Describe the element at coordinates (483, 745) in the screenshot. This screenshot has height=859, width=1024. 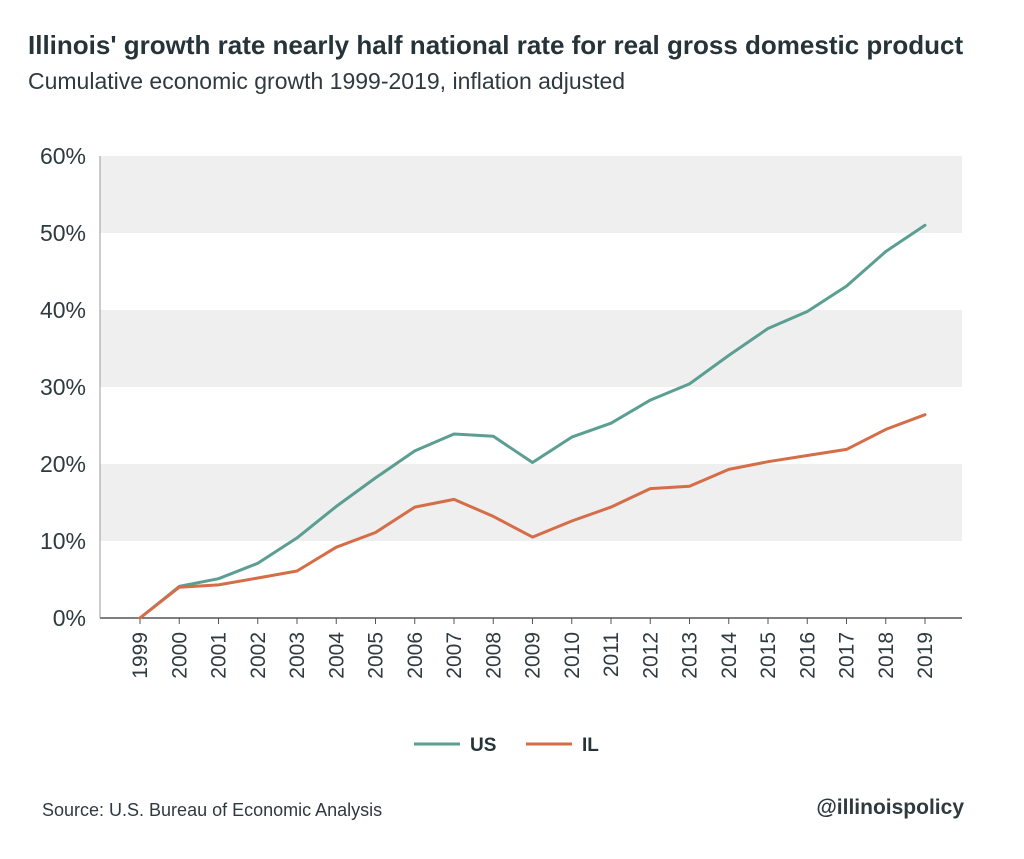
I see `legend-label-us: US` at that location.